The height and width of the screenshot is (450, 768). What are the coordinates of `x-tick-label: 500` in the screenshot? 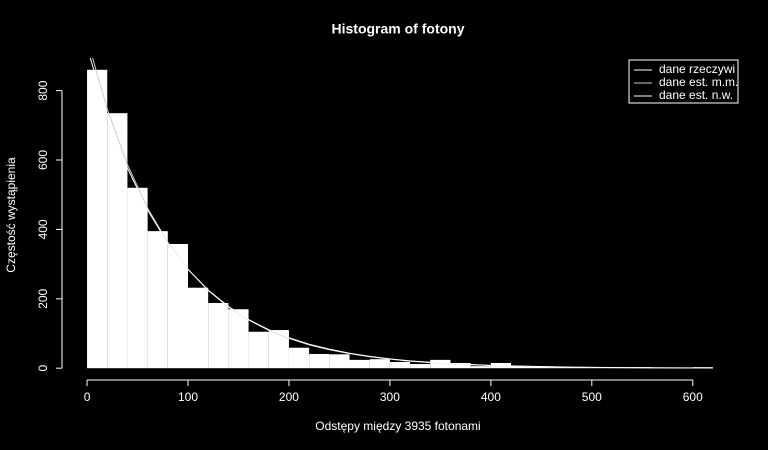 It's located at (592, 397).